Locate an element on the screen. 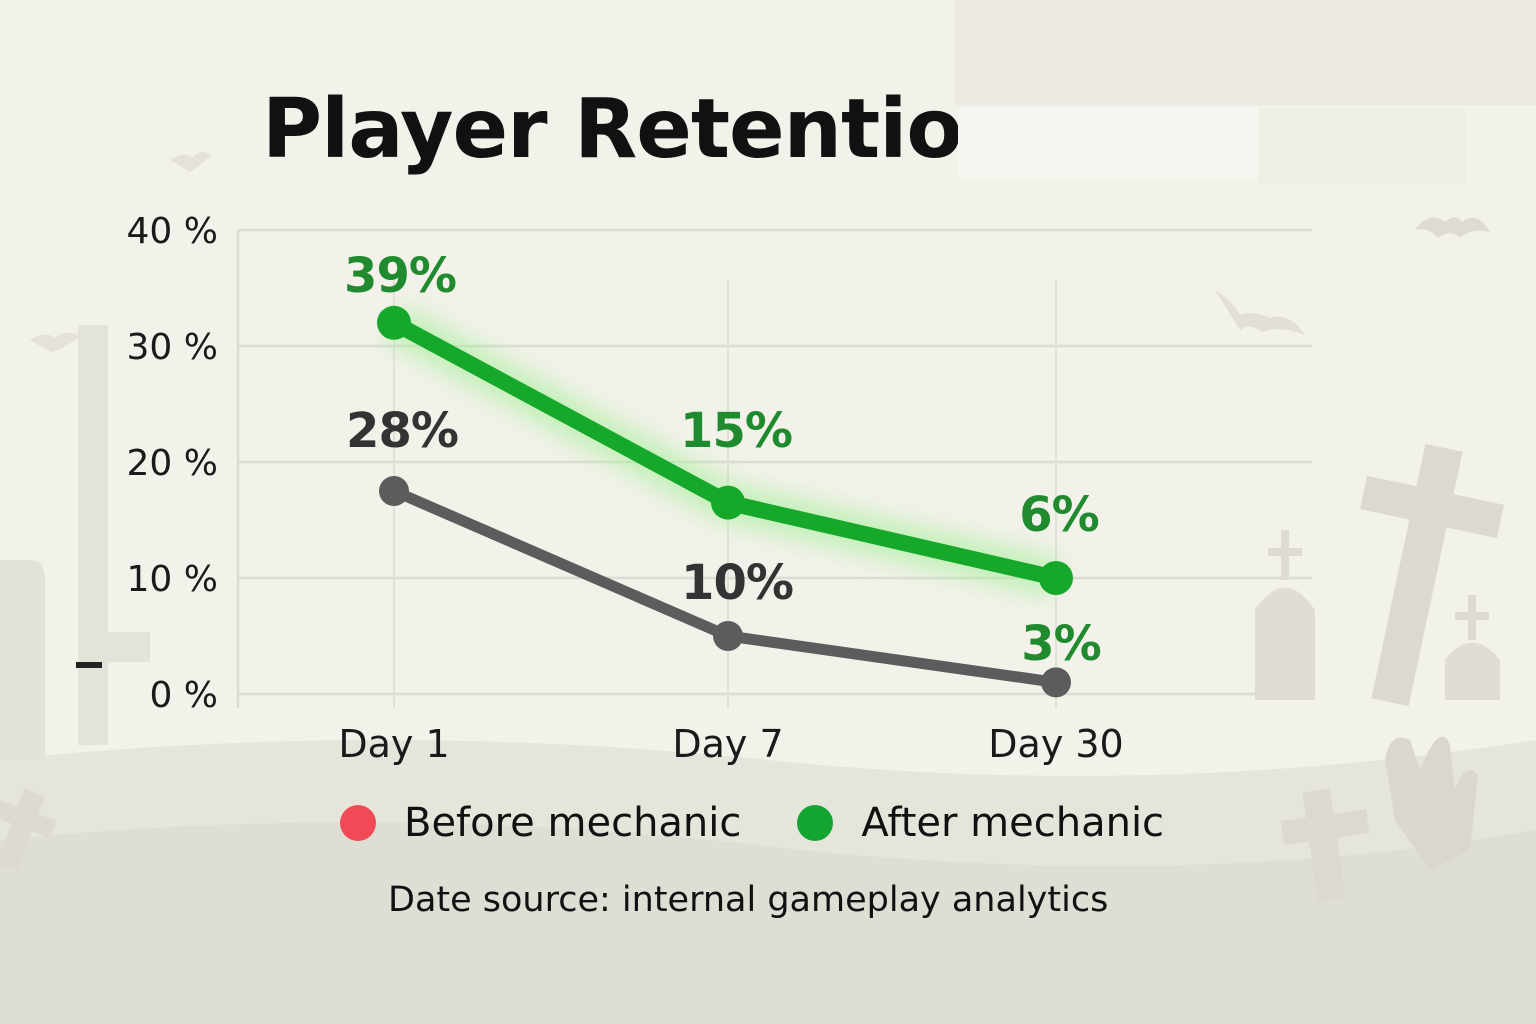  data-label: 15% is located at coordinates (736, 431).